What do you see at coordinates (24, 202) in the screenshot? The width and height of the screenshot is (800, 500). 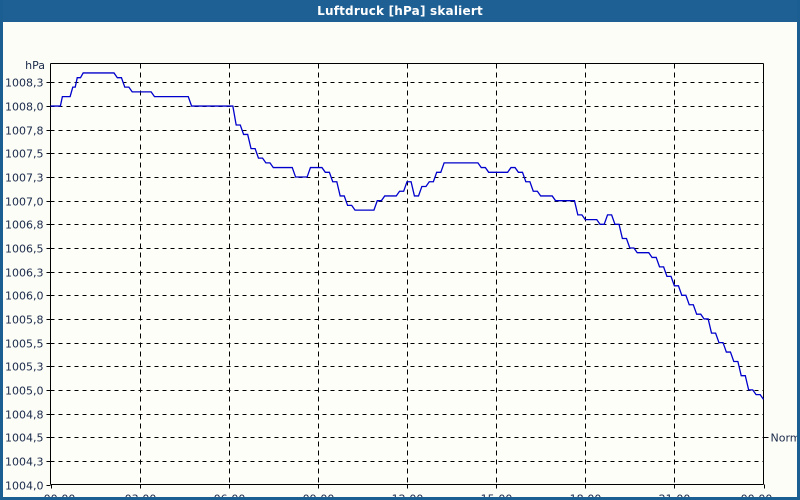 I see `y-axis-tick-label: 1007,0` at bounding box center [24, 202].